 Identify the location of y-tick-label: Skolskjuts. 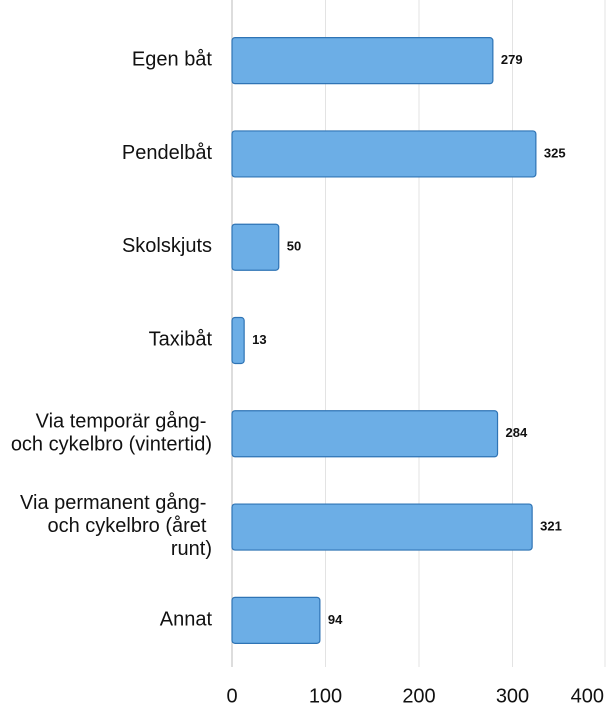
(167, 246).